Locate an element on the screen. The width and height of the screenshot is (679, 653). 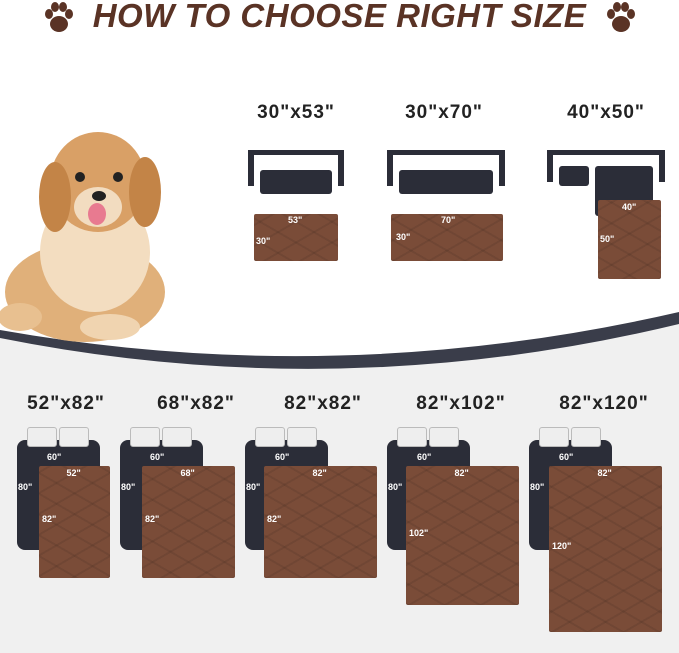
pad: 70" 30" is located at coordinates (447, 237).